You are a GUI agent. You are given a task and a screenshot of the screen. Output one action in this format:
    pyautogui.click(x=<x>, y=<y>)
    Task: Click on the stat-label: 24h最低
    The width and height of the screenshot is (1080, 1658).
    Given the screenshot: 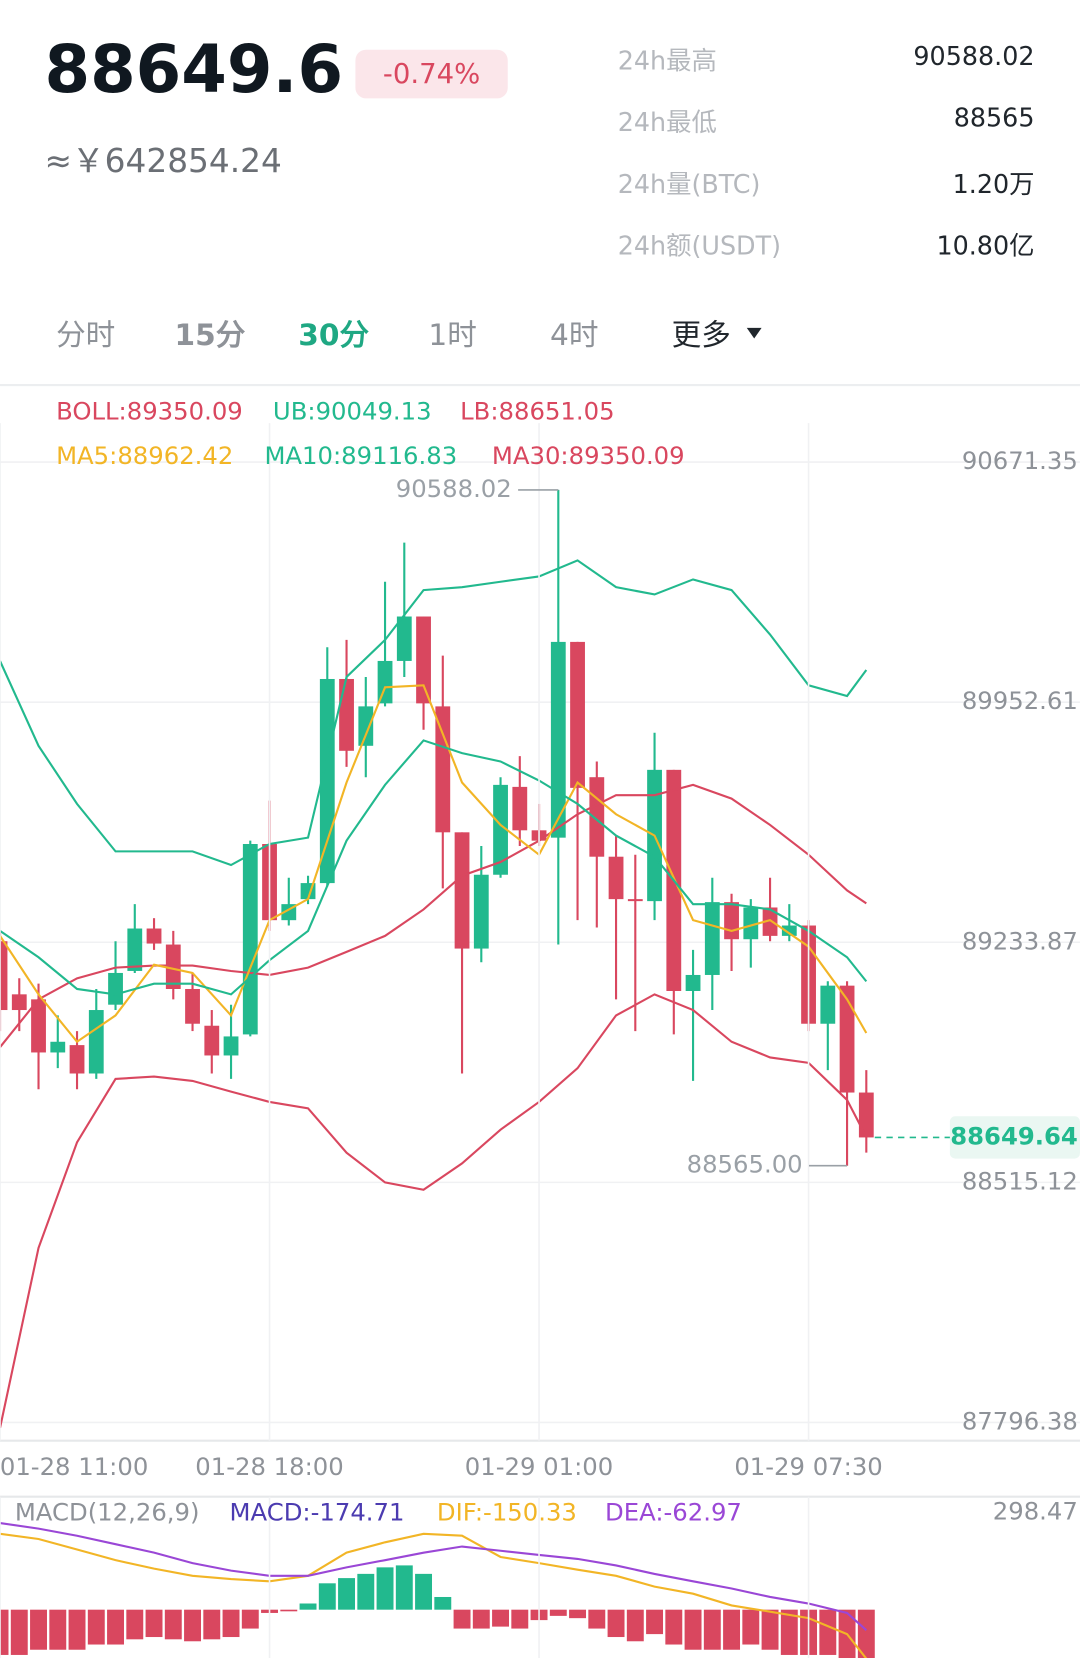 What is the action you would take?
    pyautogui.click(x=667, y=122)
    